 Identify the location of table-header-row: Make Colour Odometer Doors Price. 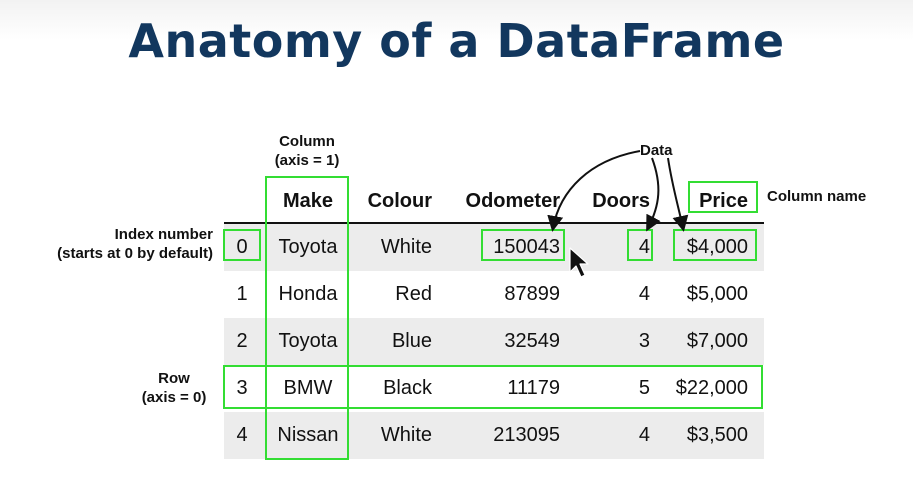
(494, 201).